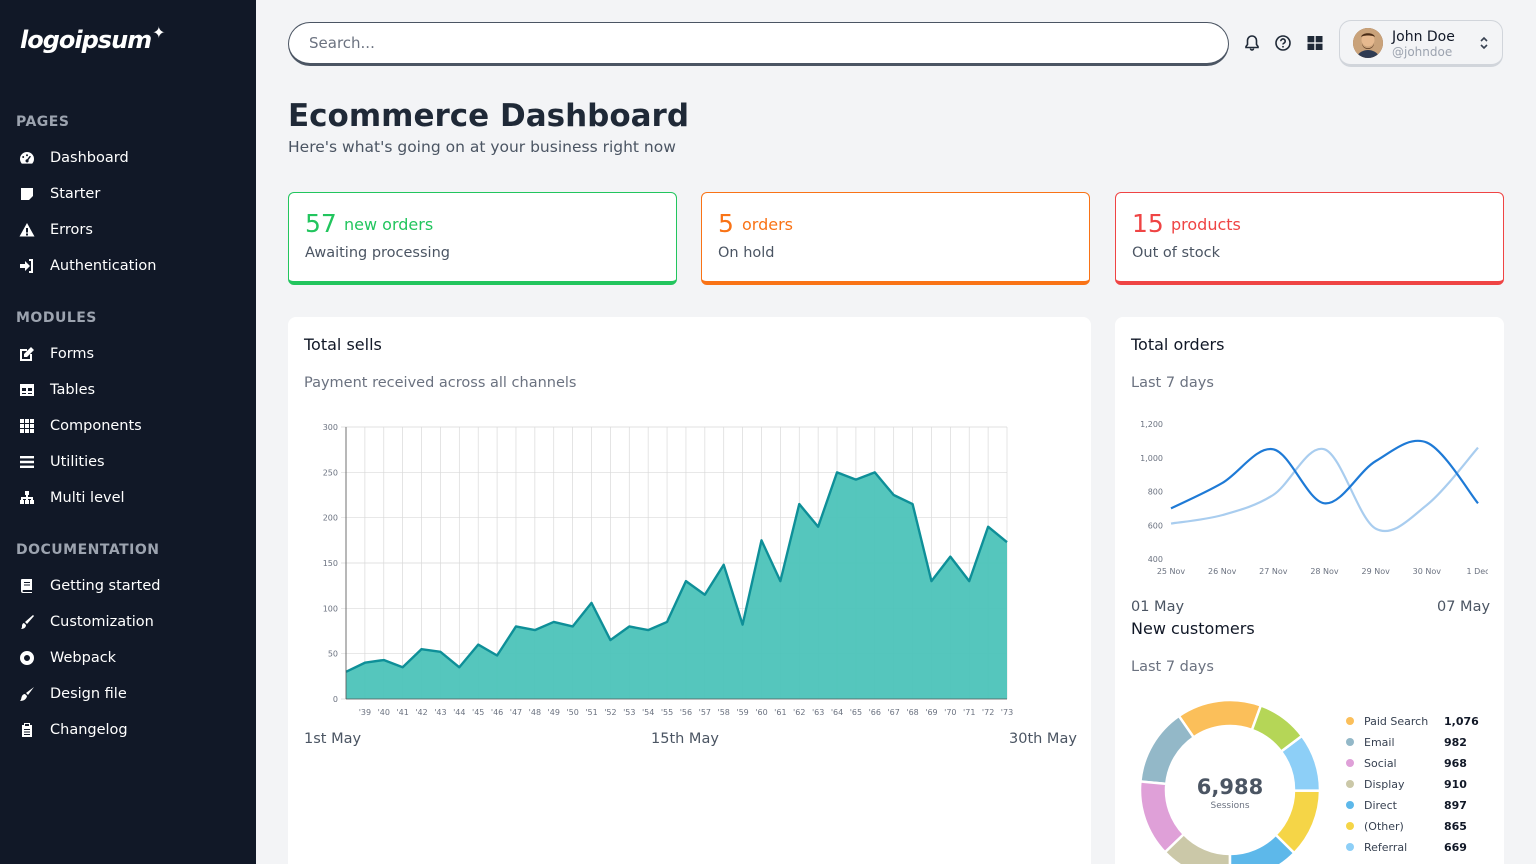 The width and height of the screenshot is (1536, 864). I want to click on sidebar-item-label: Forms, so click(72, 354).